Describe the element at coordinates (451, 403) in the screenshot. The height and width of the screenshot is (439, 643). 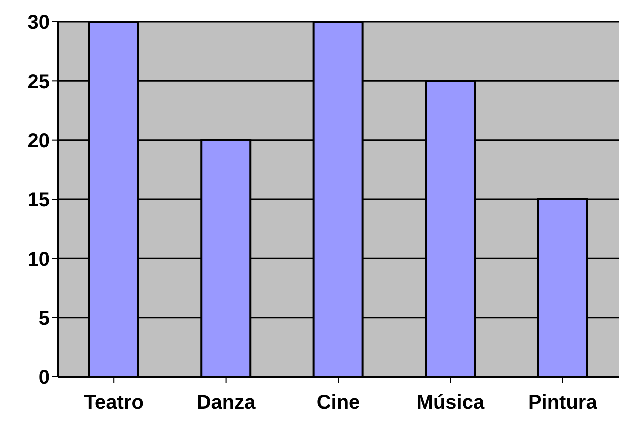
I see `x-tick-label: Música` at that location.